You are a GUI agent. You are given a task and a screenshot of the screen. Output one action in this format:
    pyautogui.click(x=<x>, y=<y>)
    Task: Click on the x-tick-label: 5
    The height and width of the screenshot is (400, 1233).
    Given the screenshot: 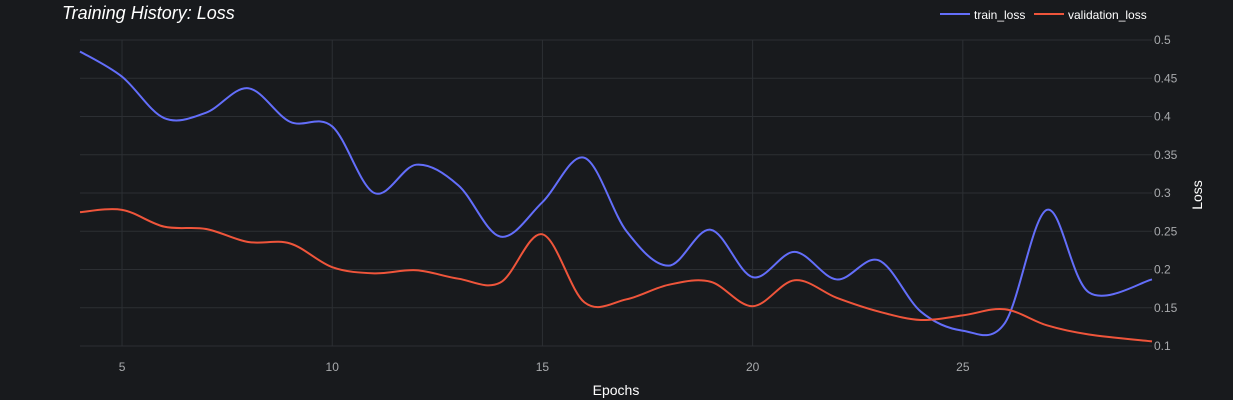 What is the action you would take?
    pyautogui.click(x=122, y=367)
    